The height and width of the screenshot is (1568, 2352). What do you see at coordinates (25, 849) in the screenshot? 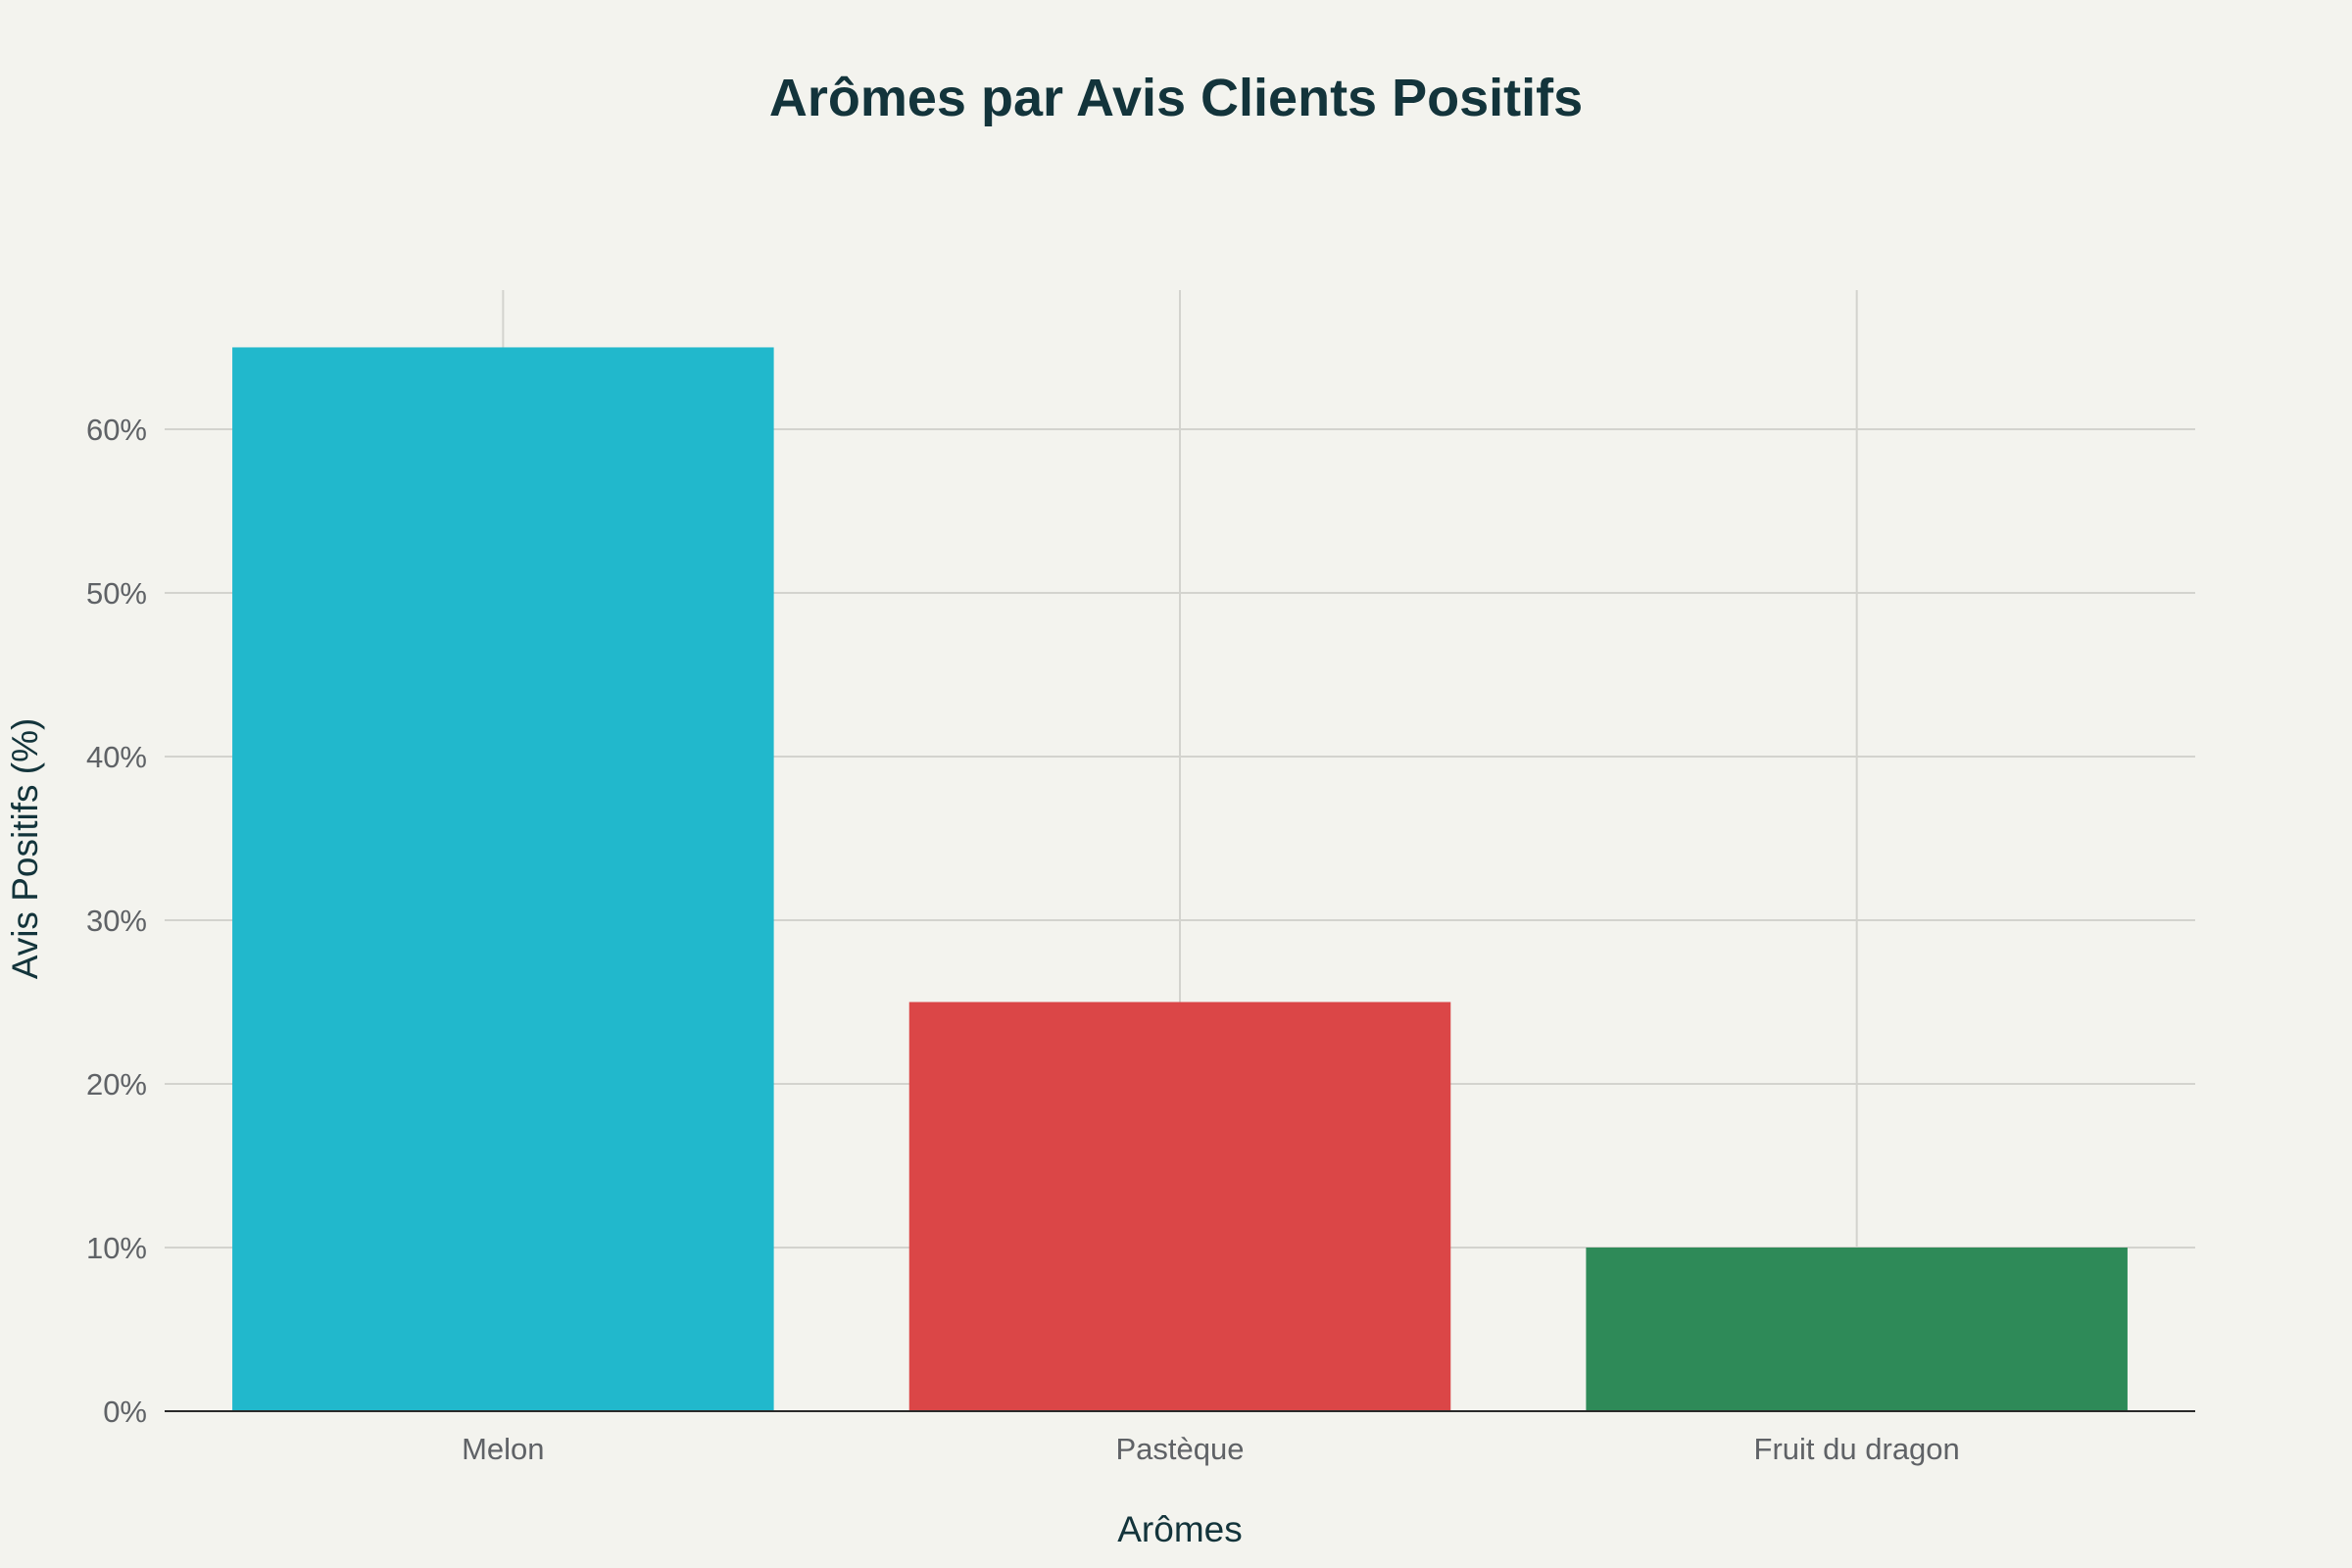
I see `y-axis-title: Avis Positifs (%)` at bounding box center [25, 849].